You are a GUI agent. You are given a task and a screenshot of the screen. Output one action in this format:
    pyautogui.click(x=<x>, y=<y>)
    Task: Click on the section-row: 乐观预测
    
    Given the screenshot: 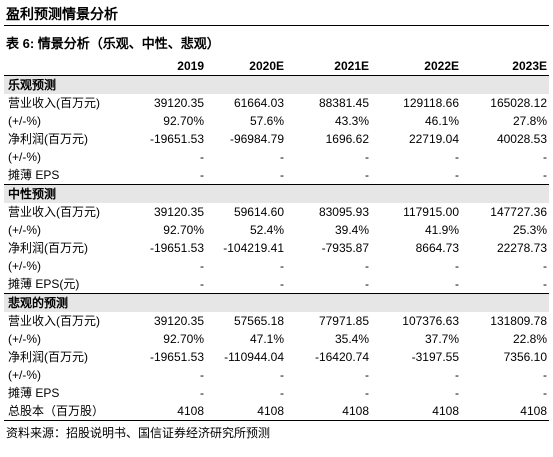 What is the action you would take?
    pyautogui.click(x=276, y=84)
    